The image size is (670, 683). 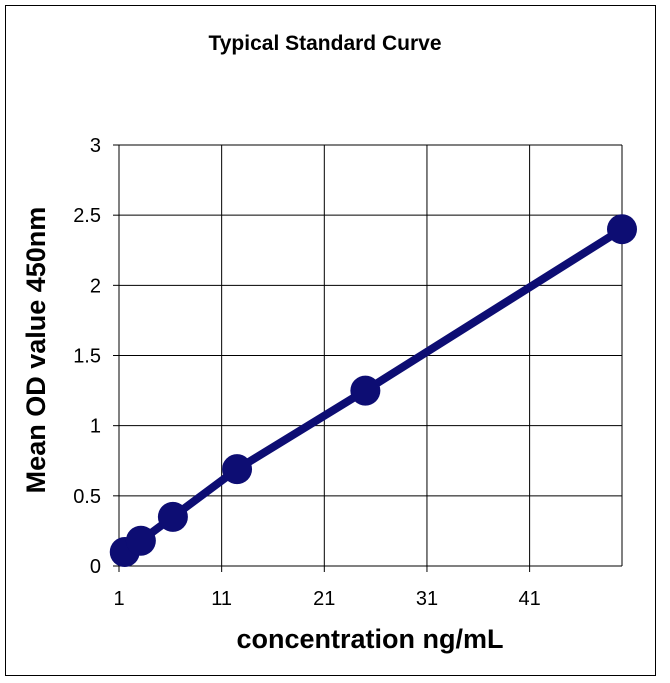 I want to click on x-tick-label: 1, so click(x=118, y=599).